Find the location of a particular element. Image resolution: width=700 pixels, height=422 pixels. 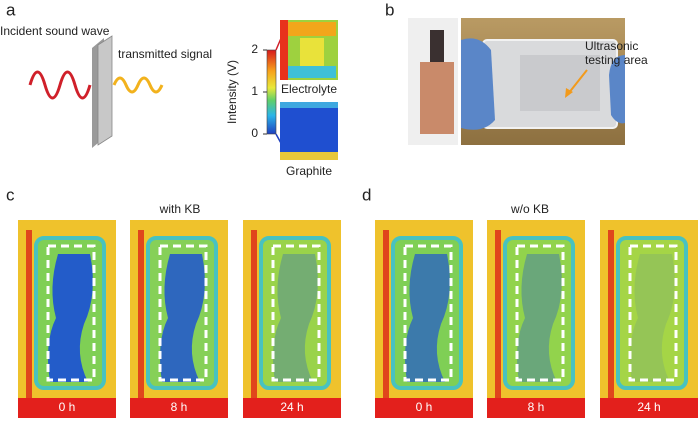

panel-letter: a is located at coordinates (11, 9).